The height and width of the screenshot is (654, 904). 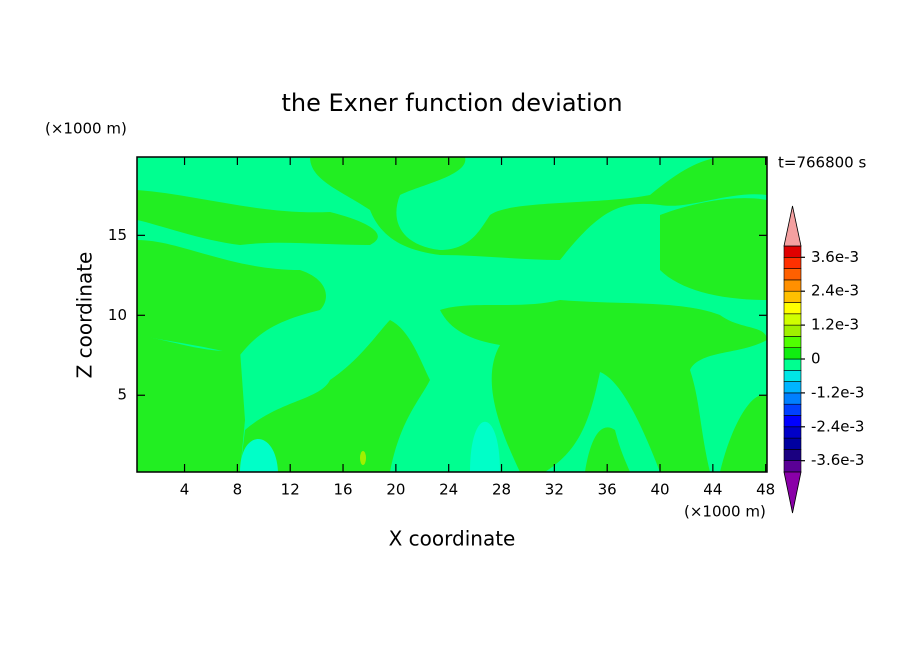 I want to click on x-tick-label: 44, so click(x=712, y=490).